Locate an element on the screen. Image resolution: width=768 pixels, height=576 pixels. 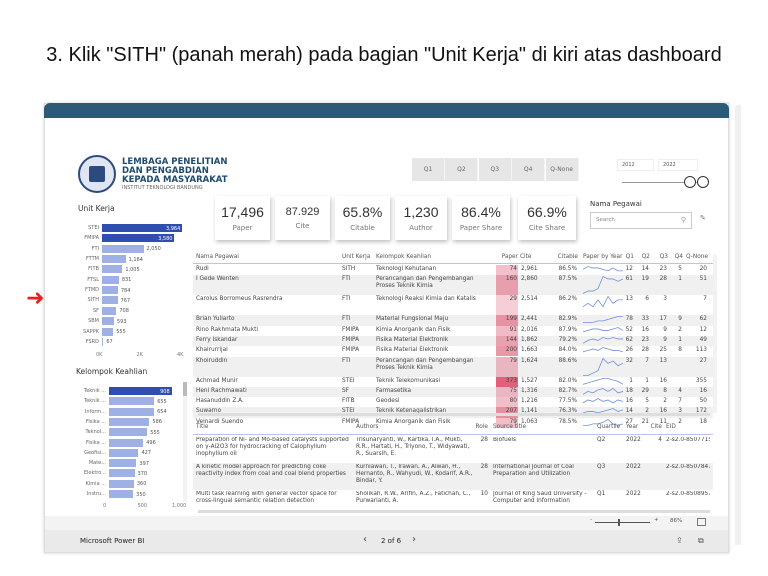
paper-column-header-year: Year is located at coordinates (632, 427).